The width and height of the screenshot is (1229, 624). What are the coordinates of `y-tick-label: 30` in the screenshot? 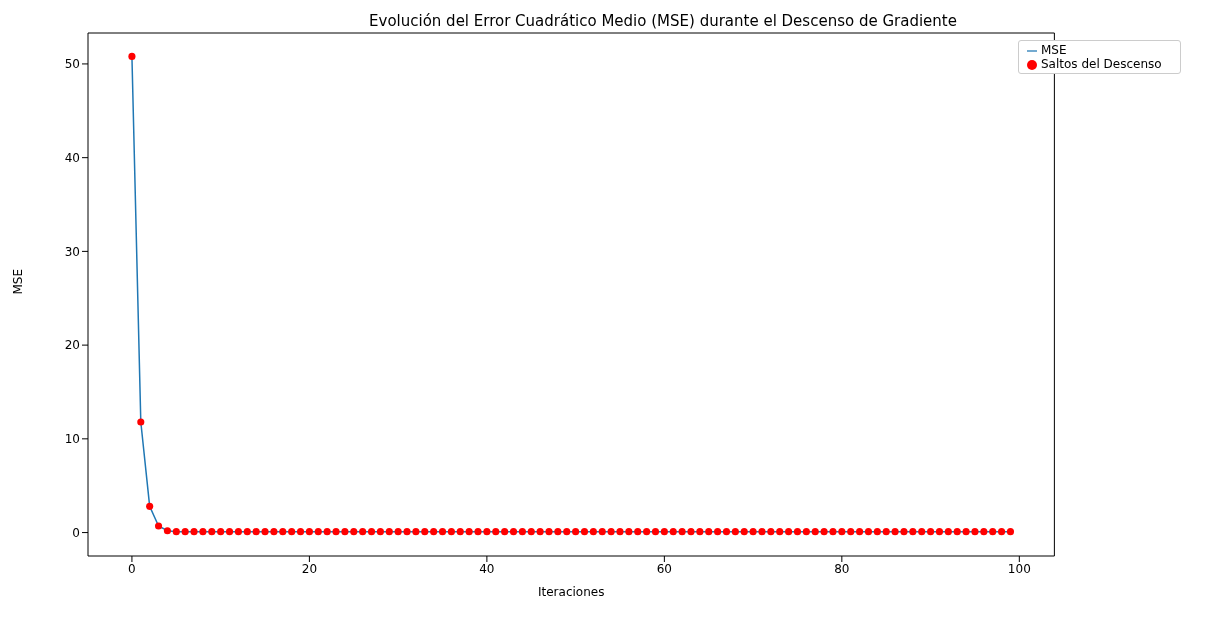 It's located at (72, 251).